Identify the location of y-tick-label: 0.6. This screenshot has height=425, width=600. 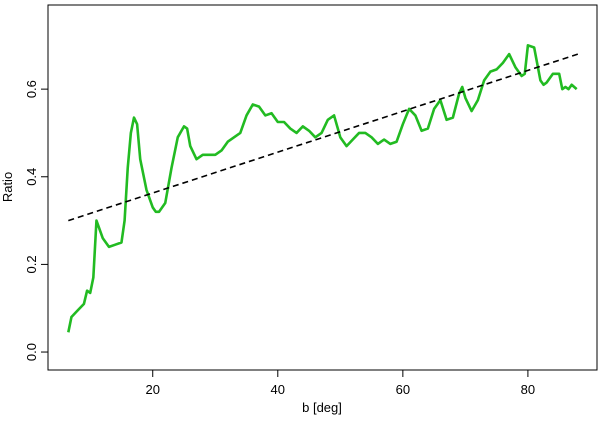
(31, 89).